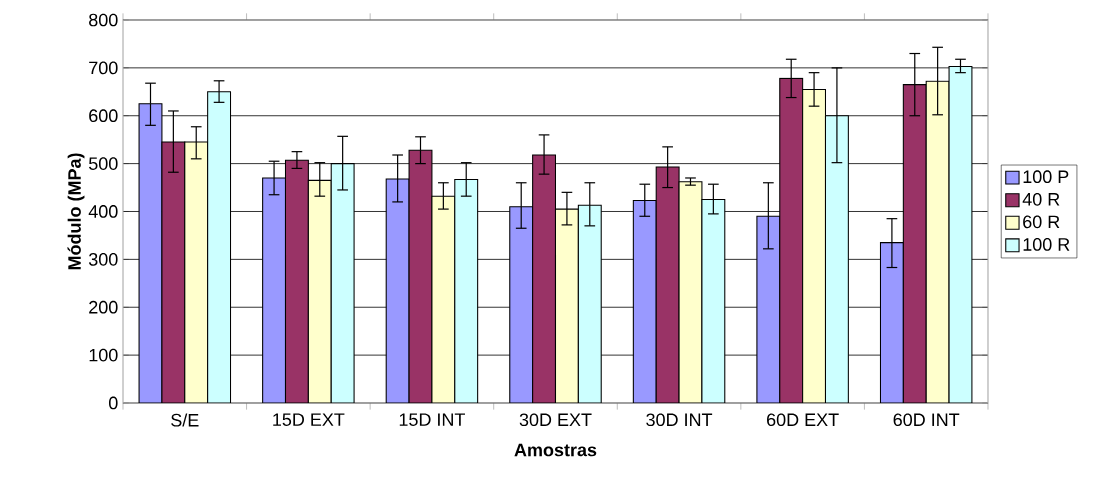 This screenshot has height=491, width=1108. What do you see at coordinates (926, 420) in the screenshot?
I see `x-tick-label: 60D INT` at bounding box center [926, 420].